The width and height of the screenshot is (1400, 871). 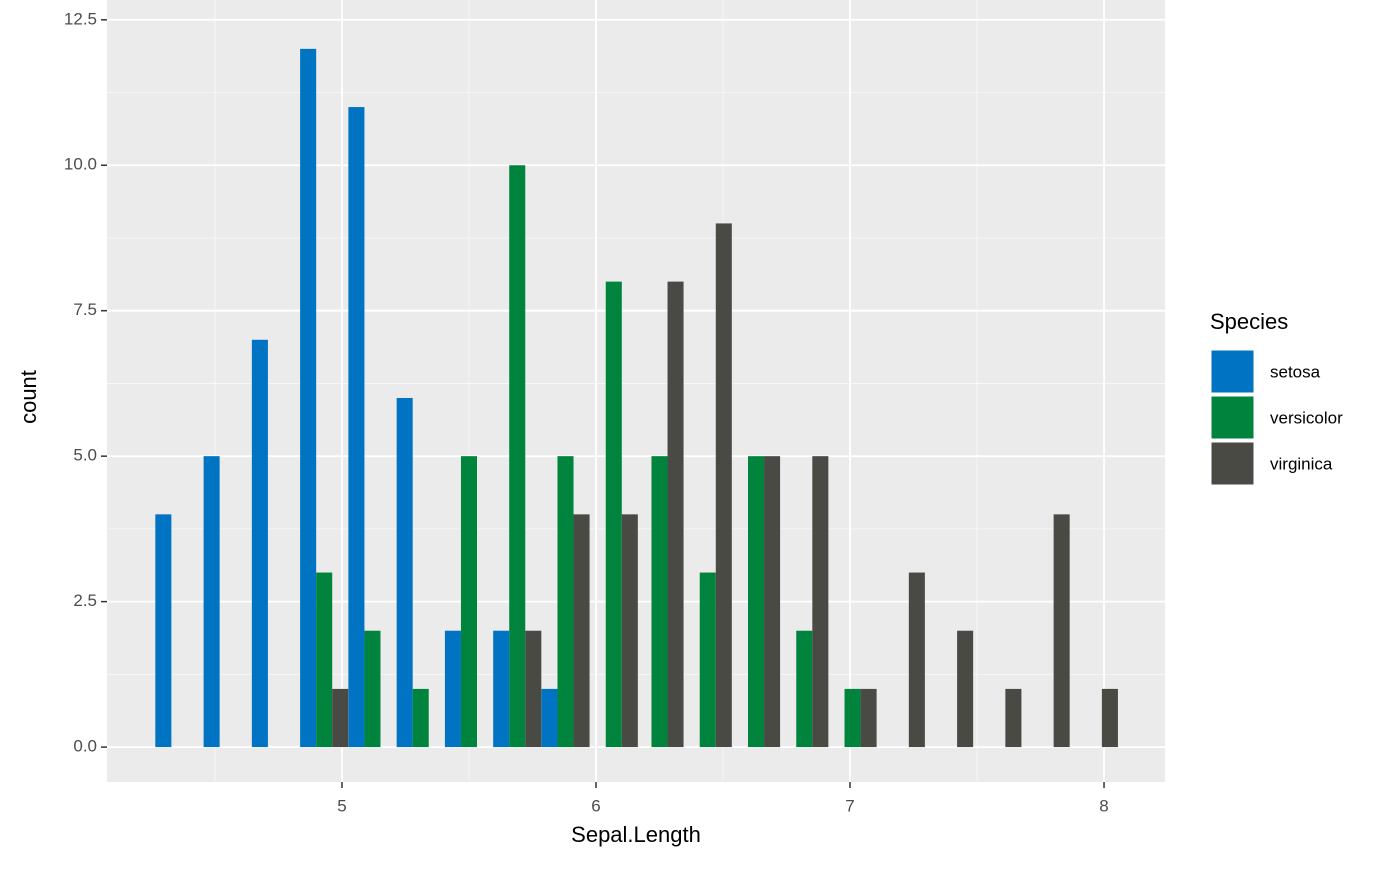 I want to click on y-tick-label: 5.0, so click(x=85, y=455).